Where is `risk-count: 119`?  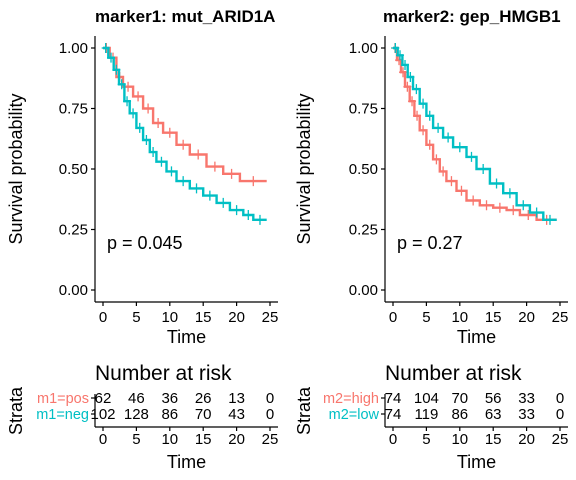 risk-count: 119 is located at coordinates (426, 414).